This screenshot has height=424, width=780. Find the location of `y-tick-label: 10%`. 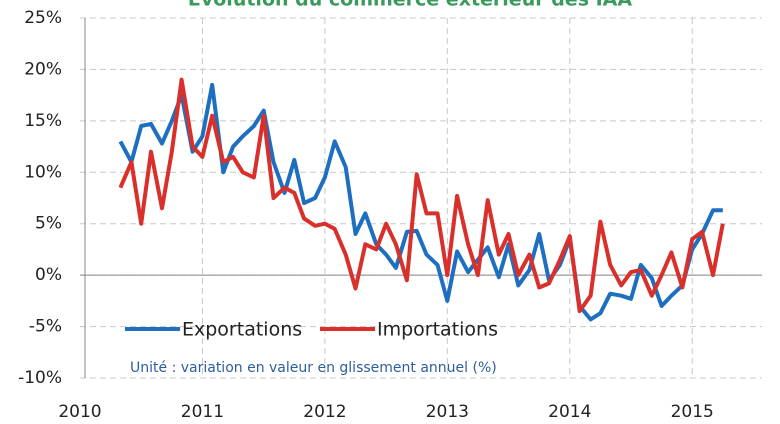

y-tick-label: 10% is located at coordinates (43, 172).